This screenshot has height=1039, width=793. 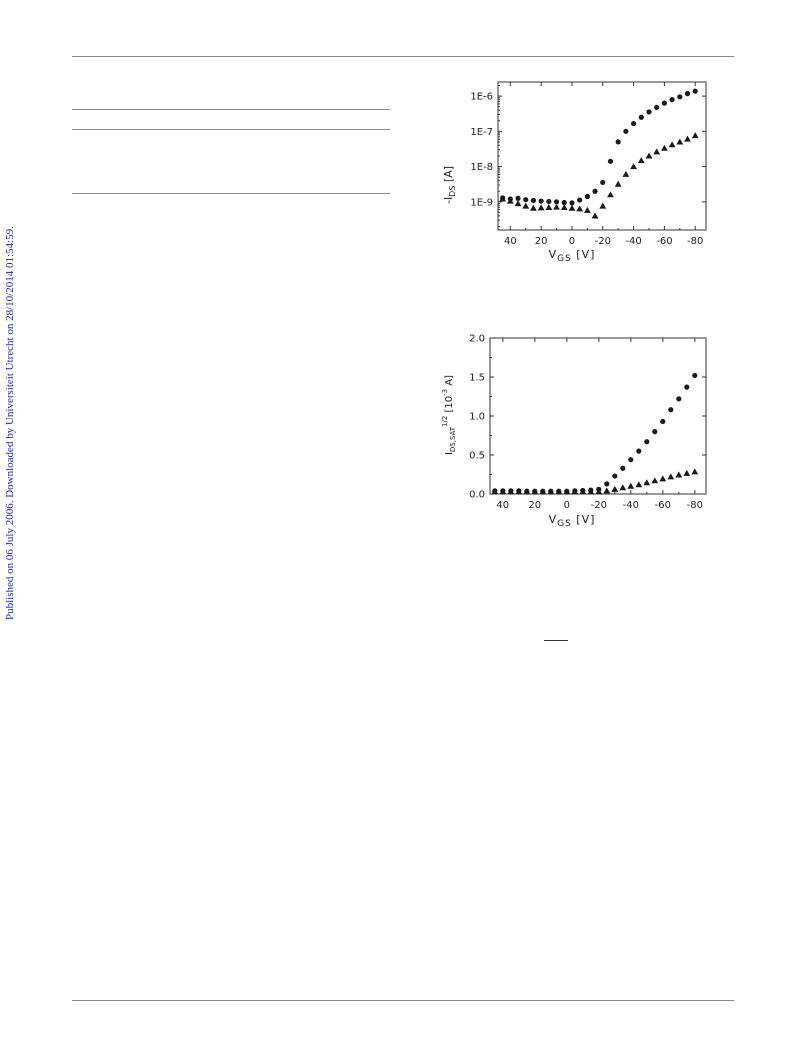 What do you see at coordinates (534, 505) in the screenshot?
I see `chart2-x-tick-label: 20` at bounding box center [534, 505].